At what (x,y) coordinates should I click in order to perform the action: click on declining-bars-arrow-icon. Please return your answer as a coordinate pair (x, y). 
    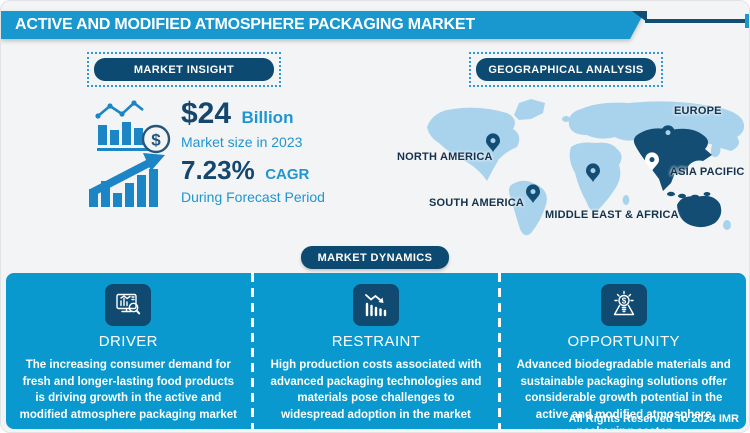
    Looking at the image, I should click on (376, 305).